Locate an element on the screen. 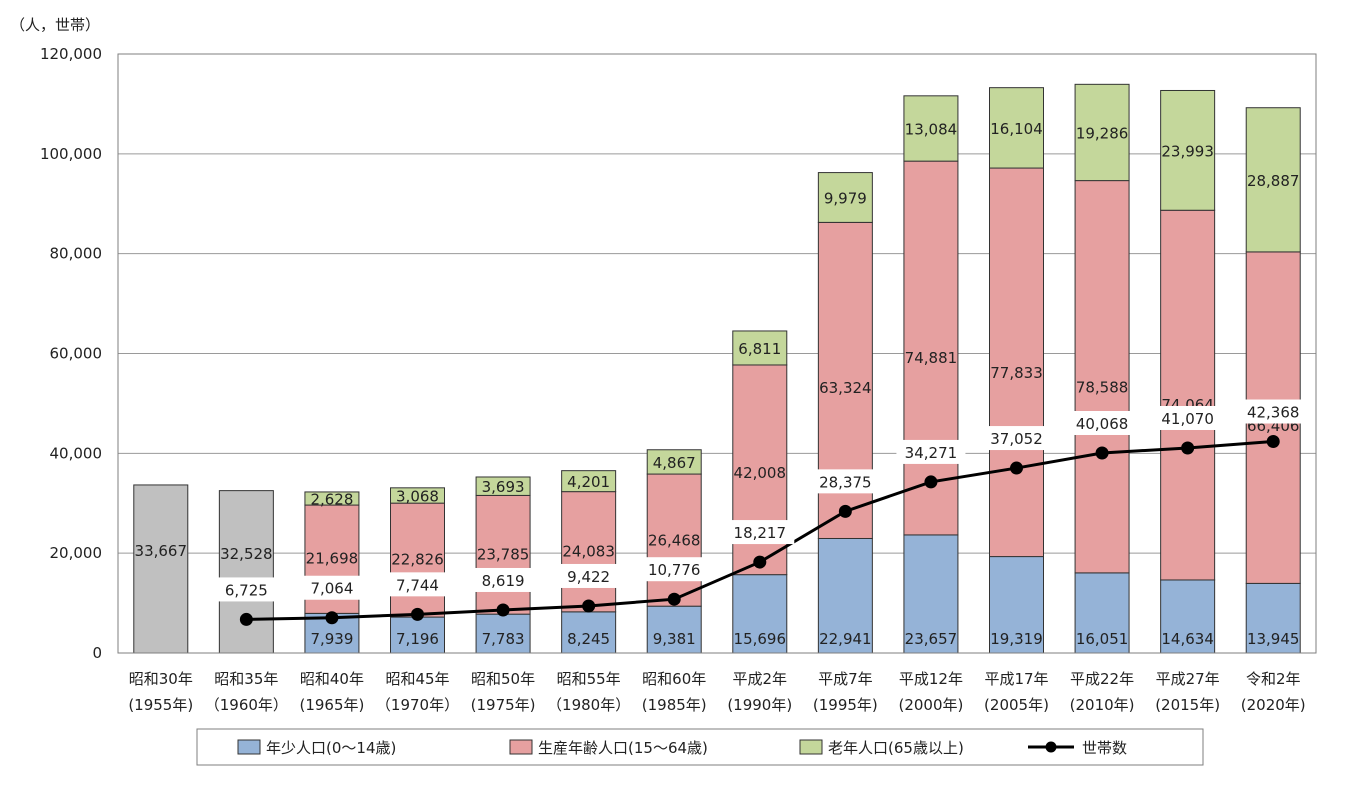  household-value-label: 9,422 is located at coordinates (588, 577).